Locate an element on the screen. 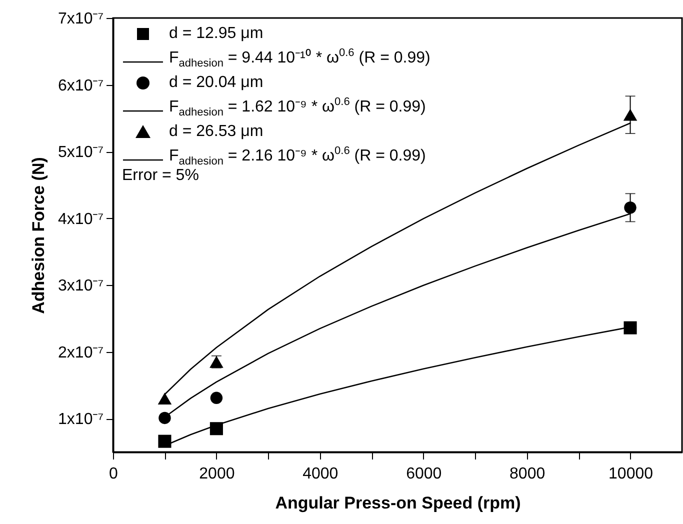 This screenshot has width=683, height=524. legend-label: d = 12.95 μm is located at coordinates (216, 34).